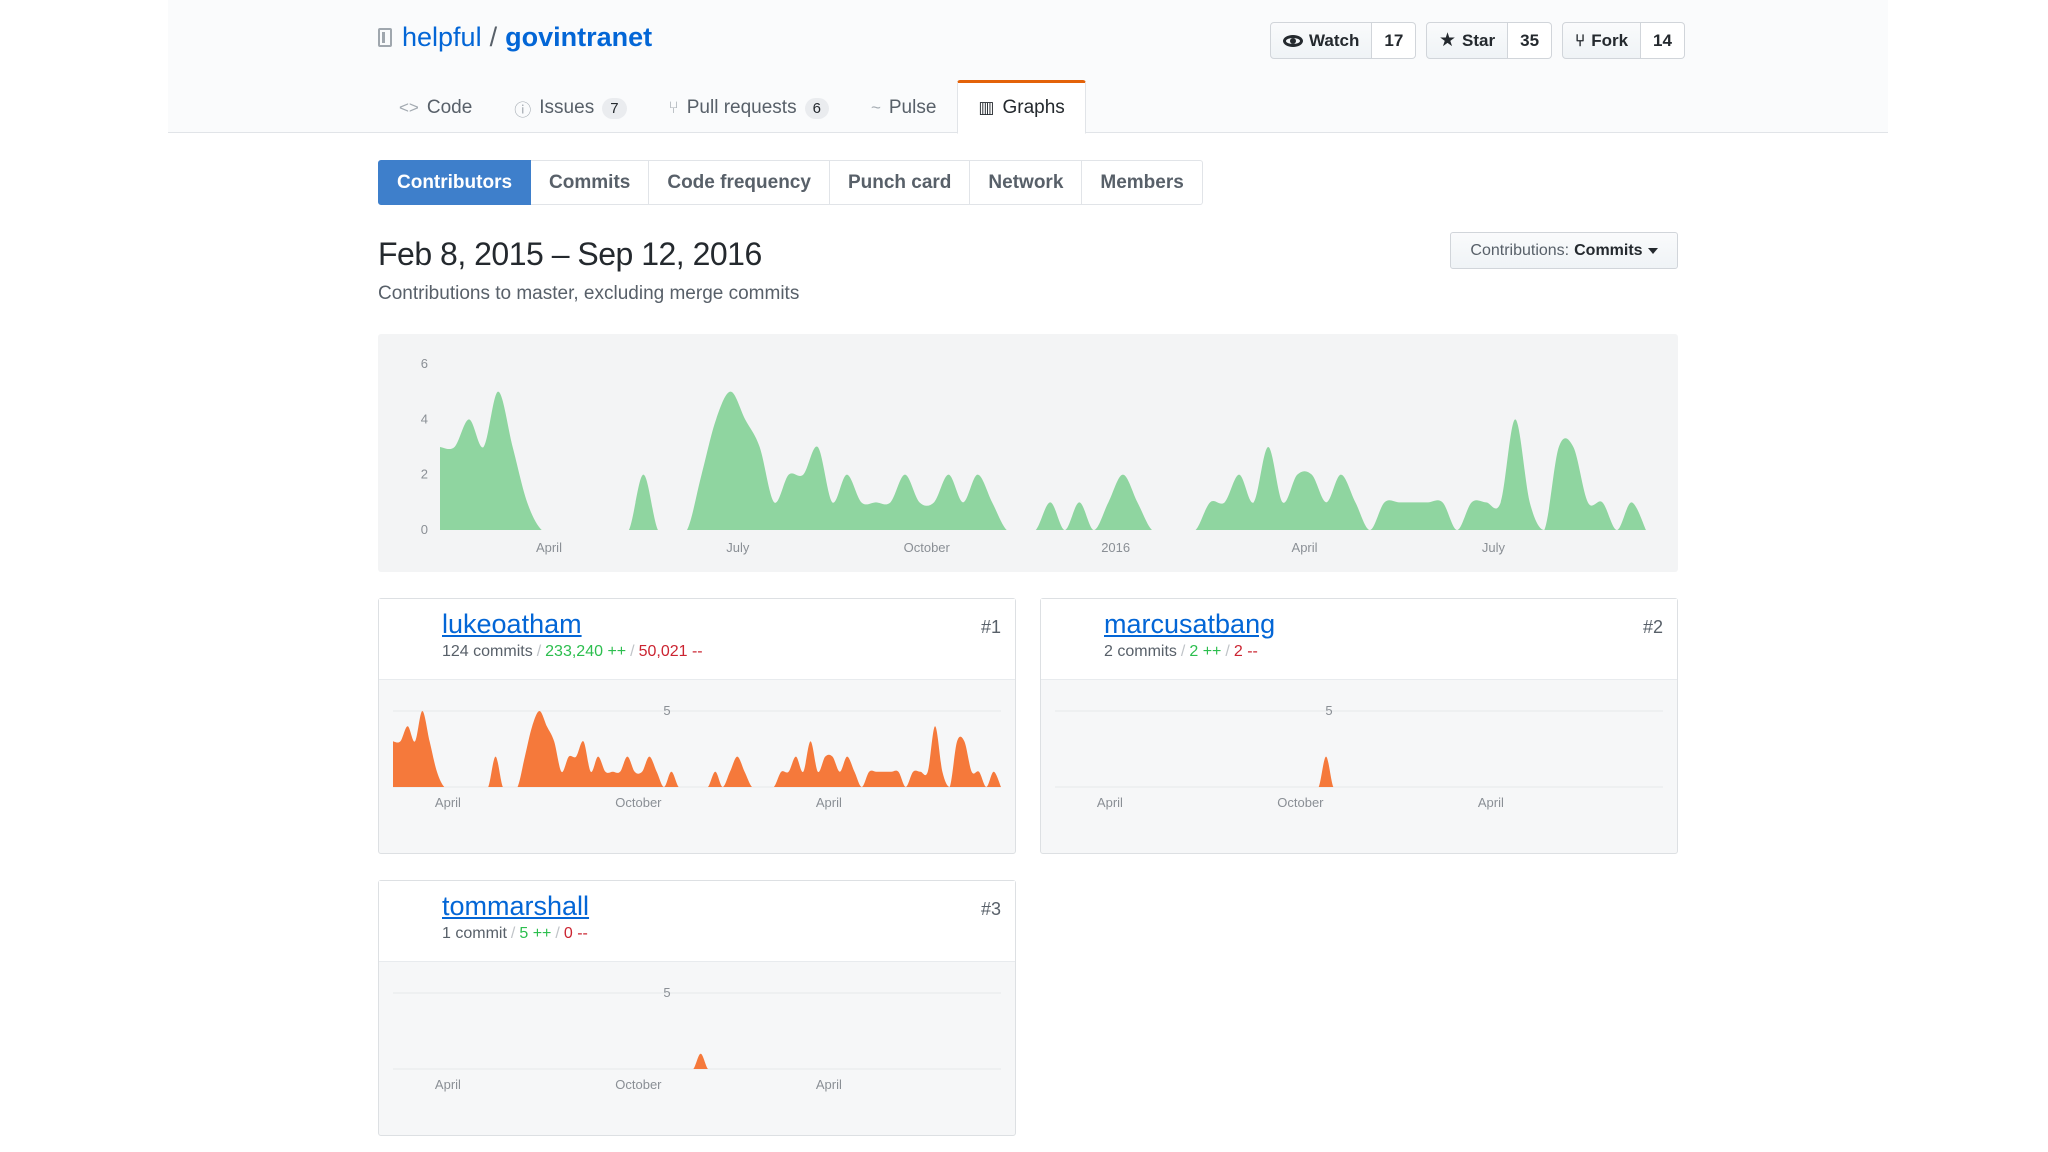 The width and height of the screenshot is (2048, 1152). What do you see at coordinates (535, 933) in the screenshot?
I see `additions-count: 5 ++` at bounding box center [535, 933].